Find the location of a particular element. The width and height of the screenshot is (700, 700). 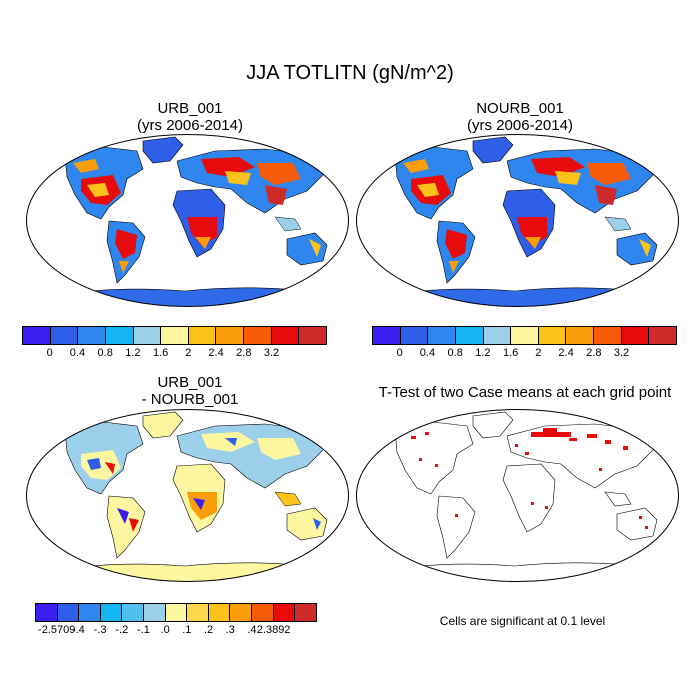

colorbar-difference-labels: -2.5709 -.4 -.3 -.2 -.1 .0 .1 .2 .3 .4 2.3892 is located at coordinates (176, 631).